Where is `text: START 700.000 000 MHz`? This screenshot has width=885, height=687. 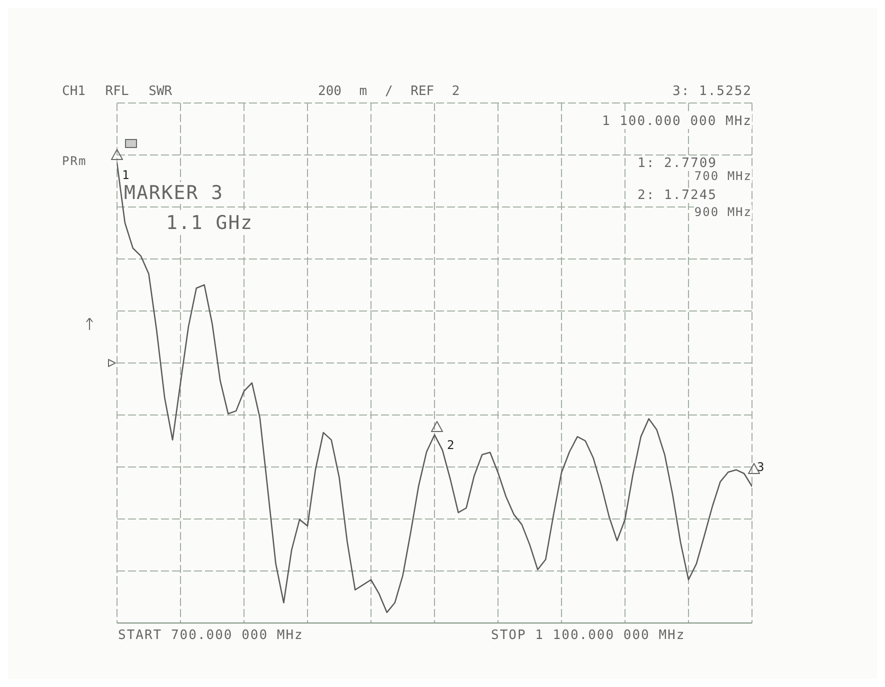 text: START 700.000 000 MHz is located at coordinates (211, 635).